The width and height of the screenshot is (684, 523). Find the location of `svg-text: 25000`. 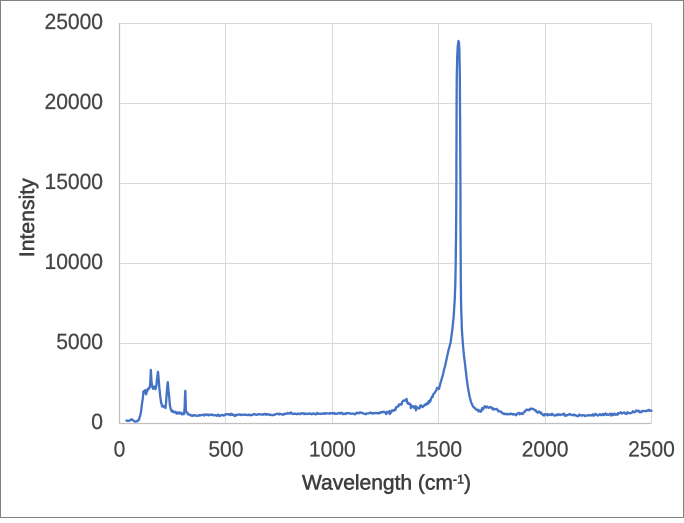

svg-text: 25000 is located at coordinates (74, 21).